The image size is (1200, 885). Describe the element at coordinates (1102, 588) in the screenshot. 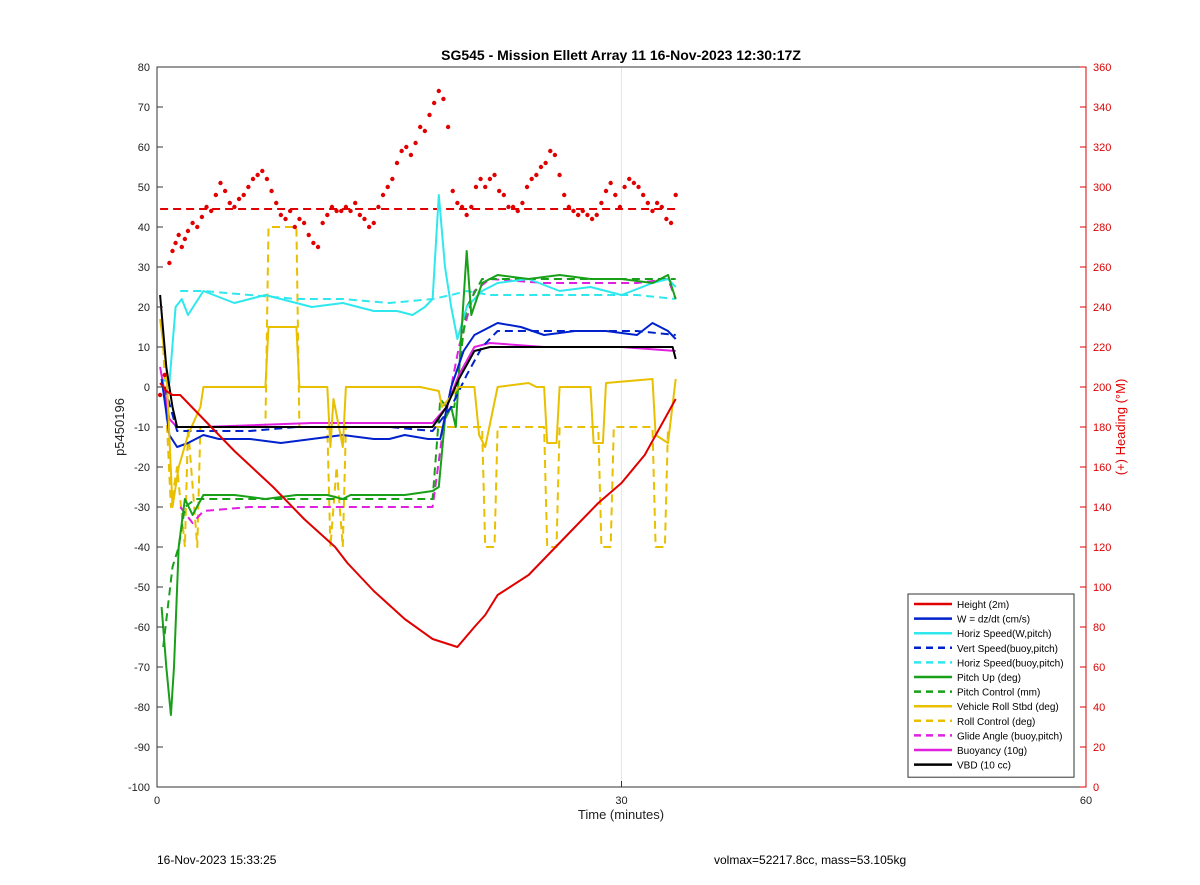

I see `y2-tick-label: 100` at that location.